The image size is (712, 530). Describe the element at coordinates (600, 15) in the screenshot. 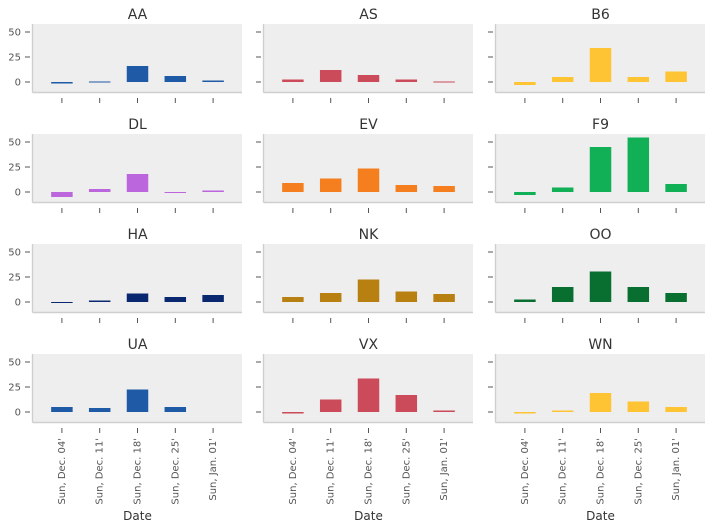

I see `panel-title: B6` at that location.